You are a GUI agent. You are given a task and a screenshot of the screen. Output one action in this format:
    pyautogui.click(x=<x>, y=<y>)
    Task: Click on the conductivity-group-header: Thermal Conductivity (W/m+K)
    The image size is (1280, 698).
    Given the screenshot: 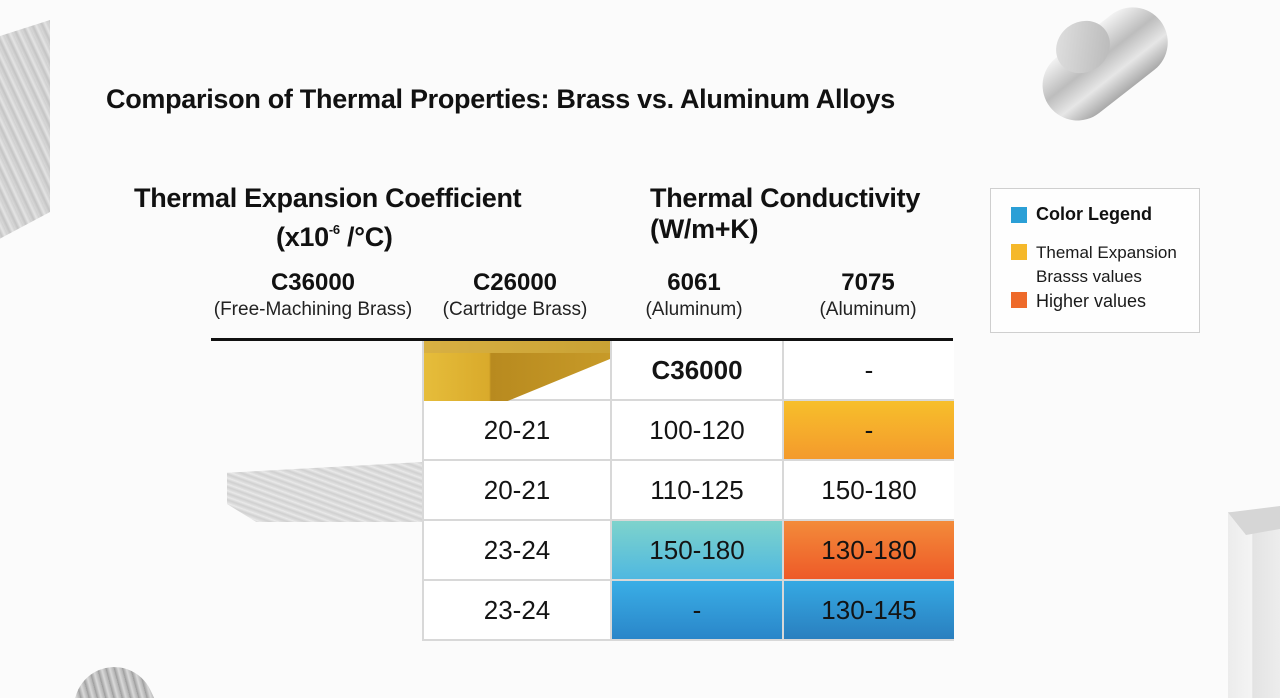 What is the action you would take?
    pyautogui.click(x=800, y=214)
    